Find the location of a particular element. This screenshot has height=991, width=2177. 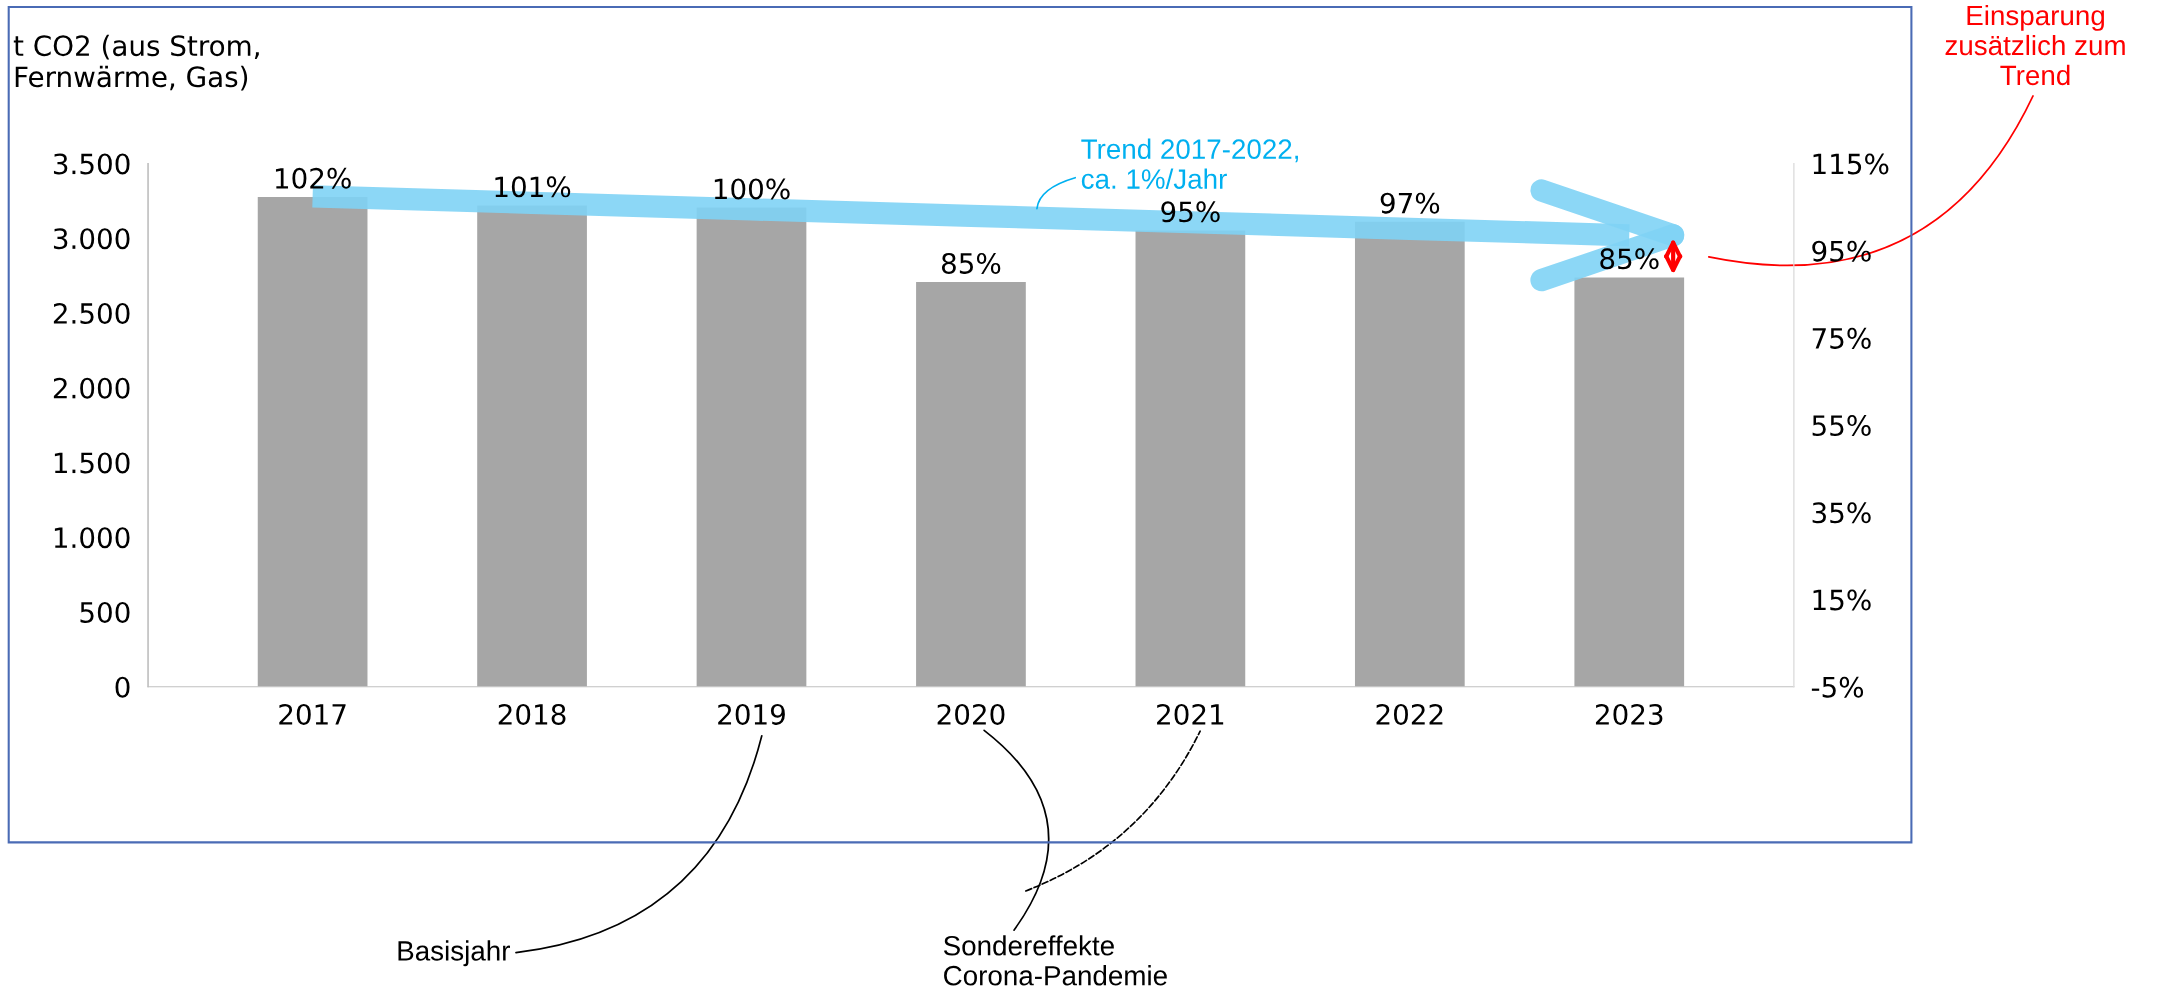

y2-tick-label: 75% is located at coordinates (1841, 338).